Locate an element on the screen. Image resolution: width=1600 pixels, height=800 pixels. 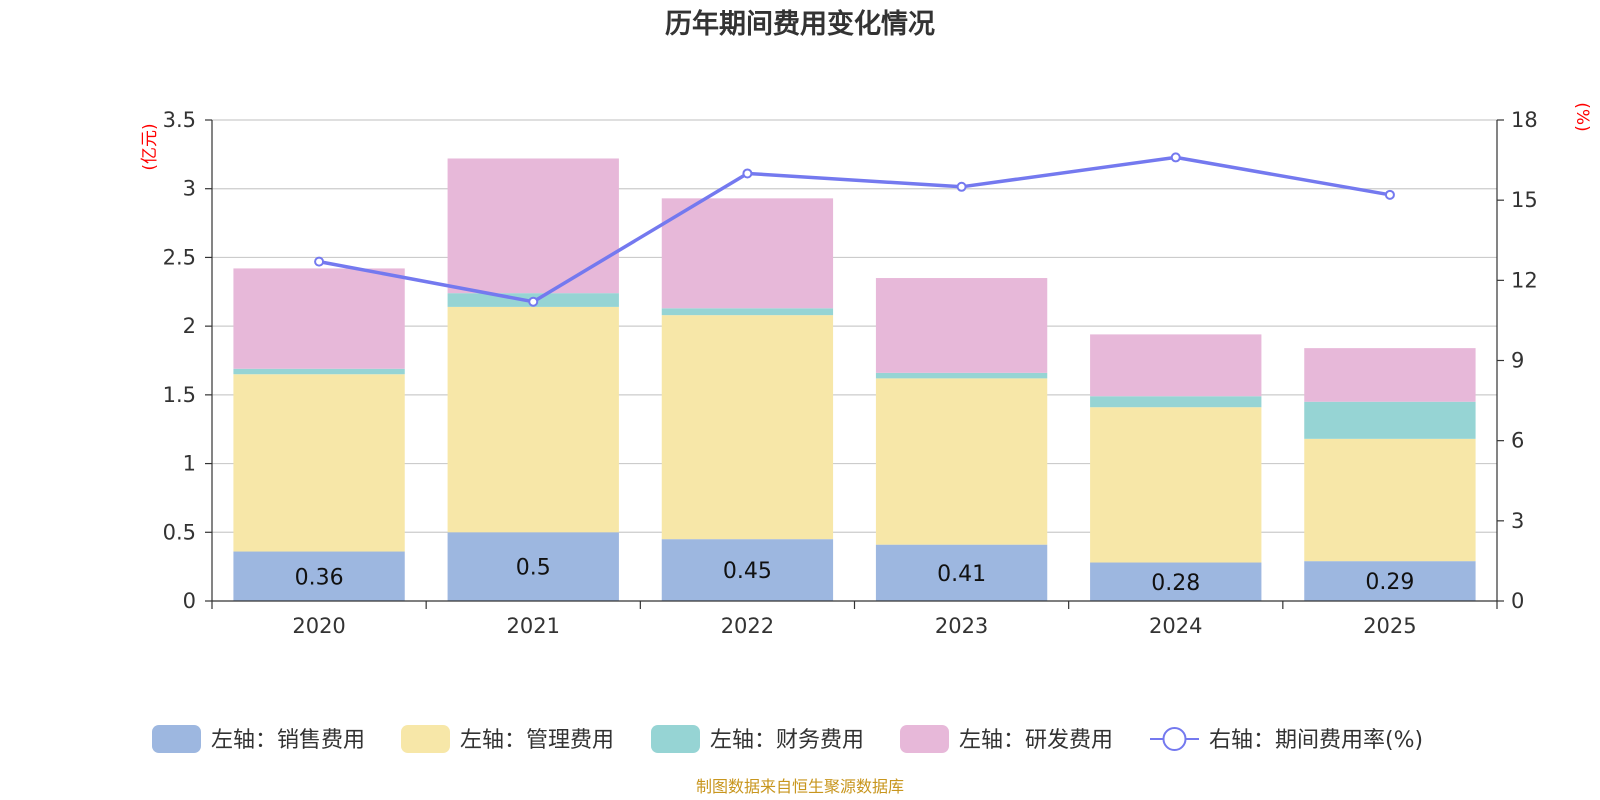
left-axis-tick-label: 2.5 is located at coordinates (179, 257).